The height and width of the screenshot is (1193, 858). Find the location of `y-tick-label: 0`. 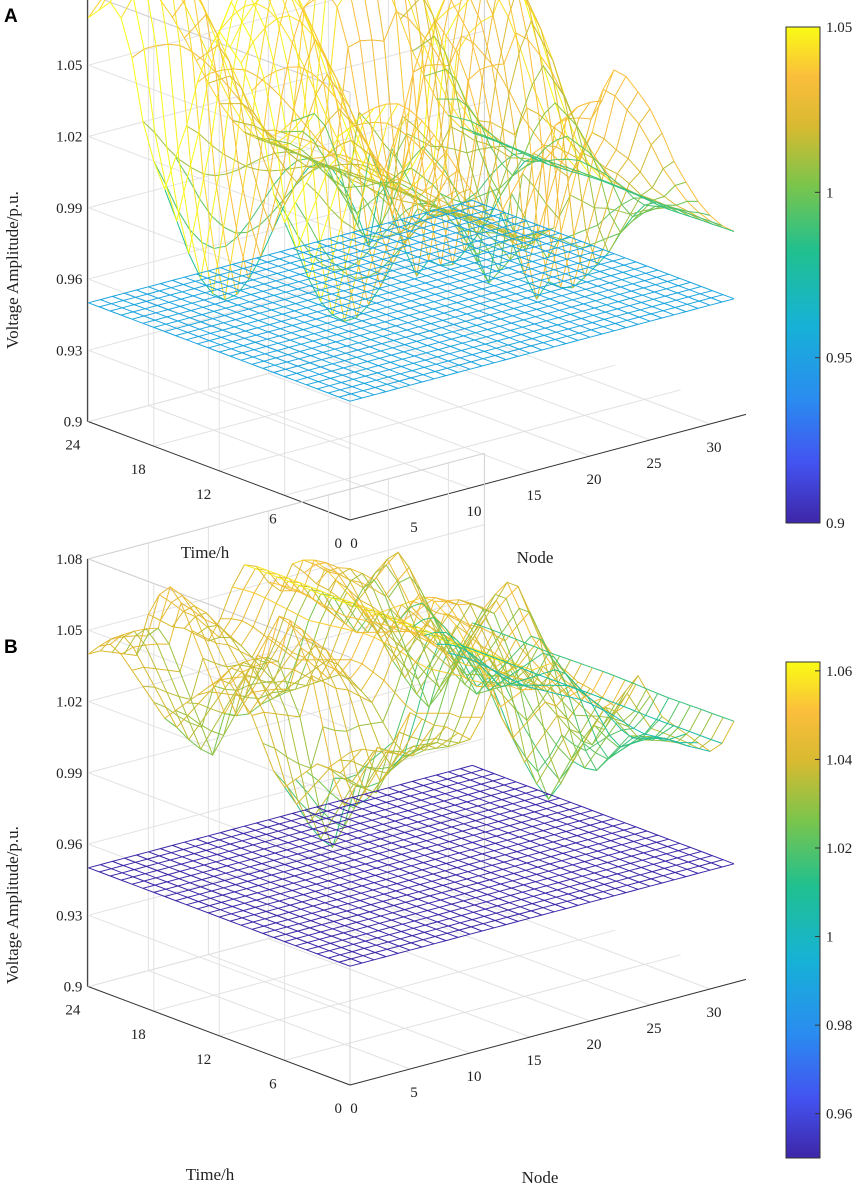

y-tick-label: 0 is located at coordinates (339, 1109).